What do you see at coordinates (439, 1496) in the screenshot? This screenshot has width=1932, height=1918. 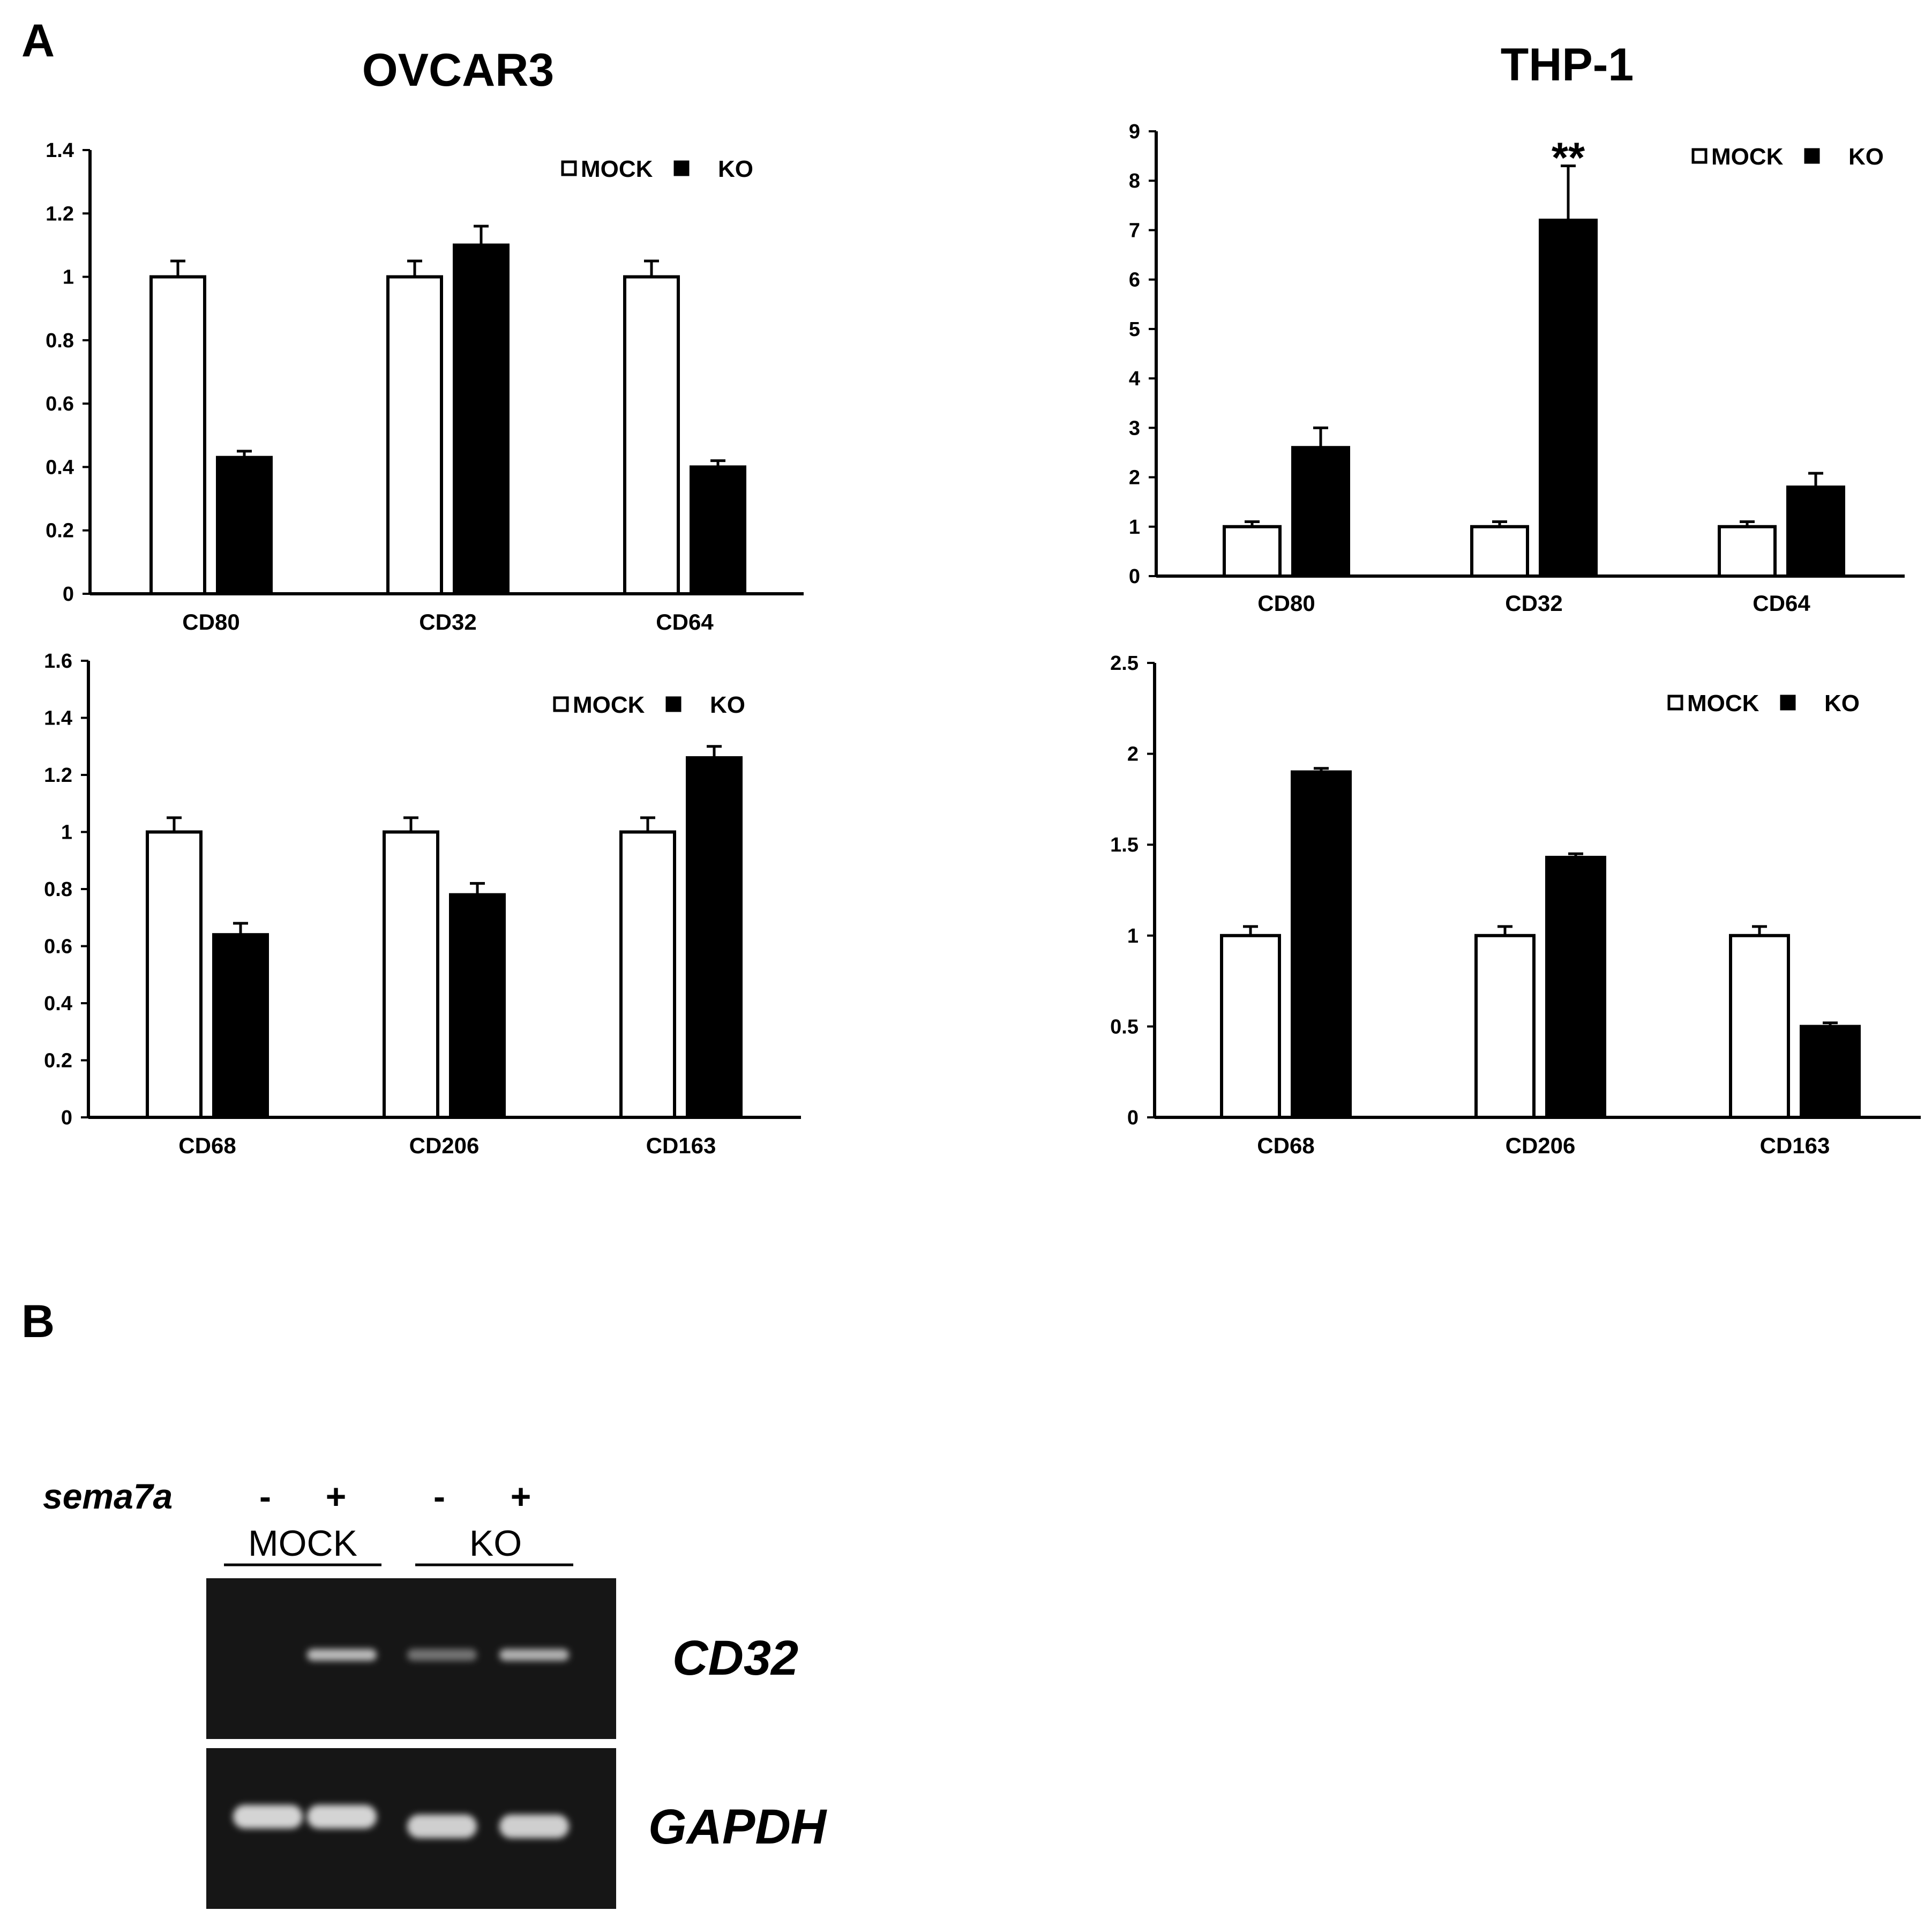 I see `lane-sign-3: -` at bounding box center [439, 1496].